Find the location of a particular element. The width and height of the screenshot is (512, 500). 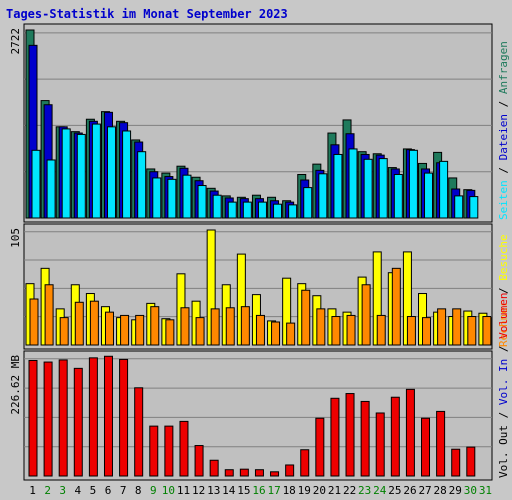

chart-title: Tages-Statistik im Monat September 2023 is located at coordinates (147, 14).